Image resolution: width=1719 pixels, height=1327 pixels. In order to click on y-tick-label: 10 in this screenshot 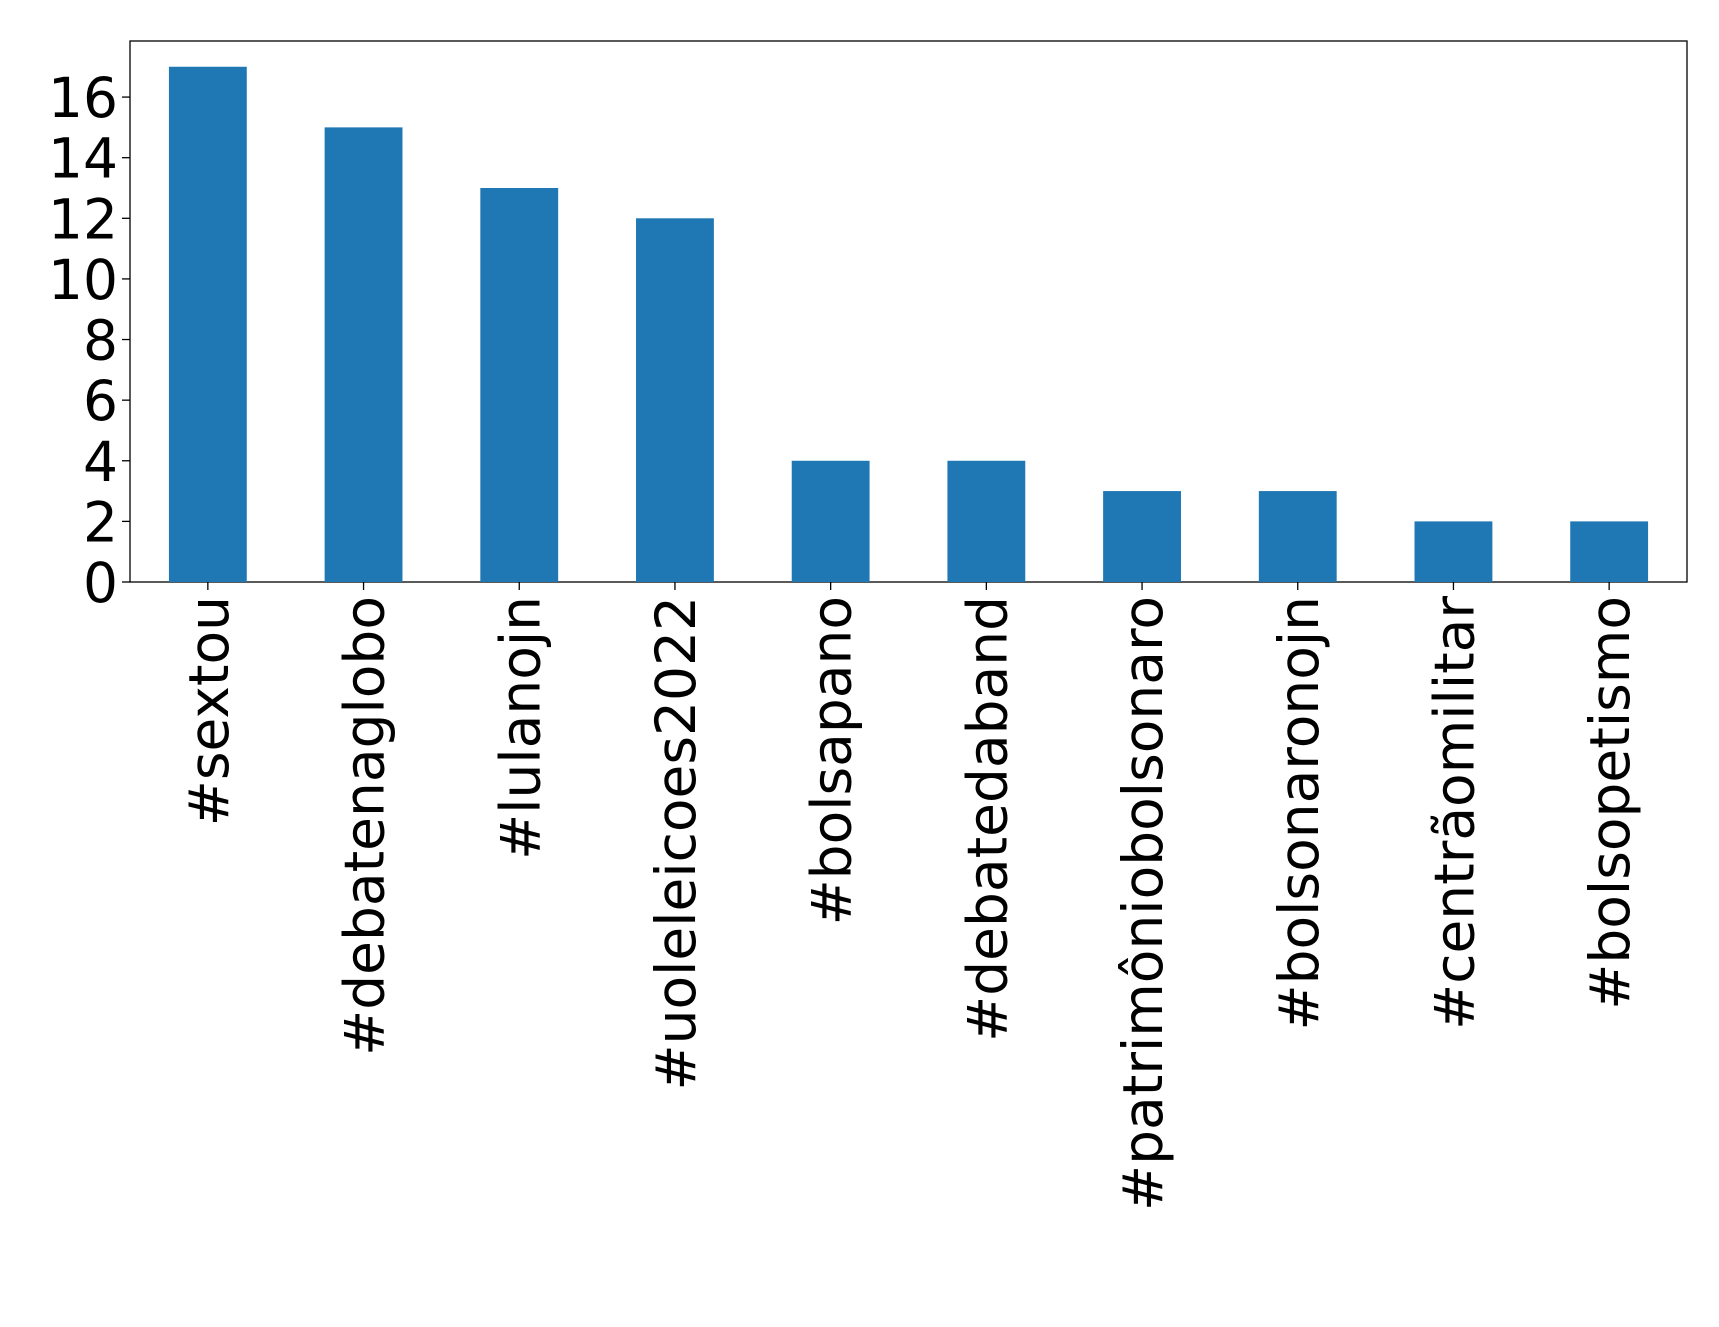, I will do `click(83, 280)`.